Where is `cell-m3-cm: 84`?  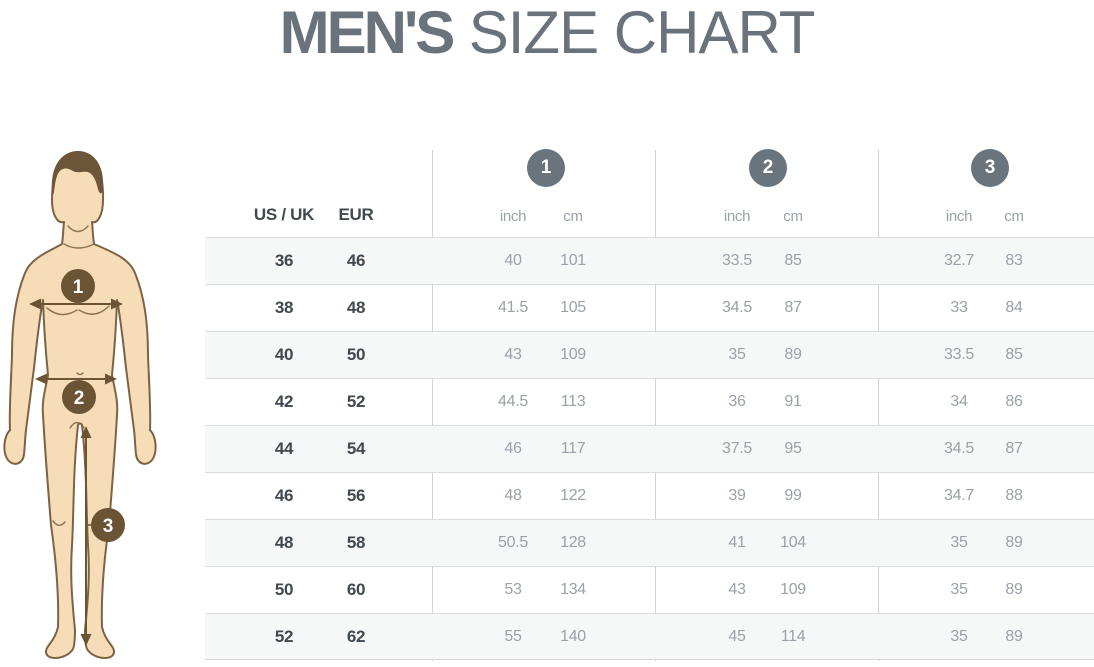
cell-m3-cm: 84 is located at coordinates (1014, 307).